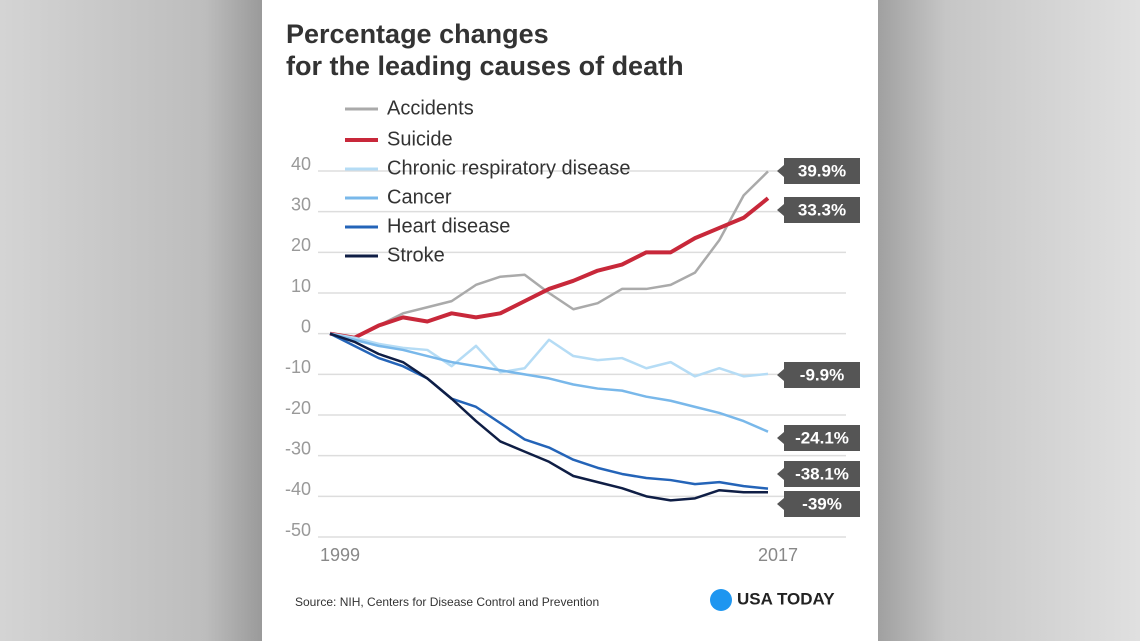  I want to click on legend-label: Stroke, so click(416, 255).